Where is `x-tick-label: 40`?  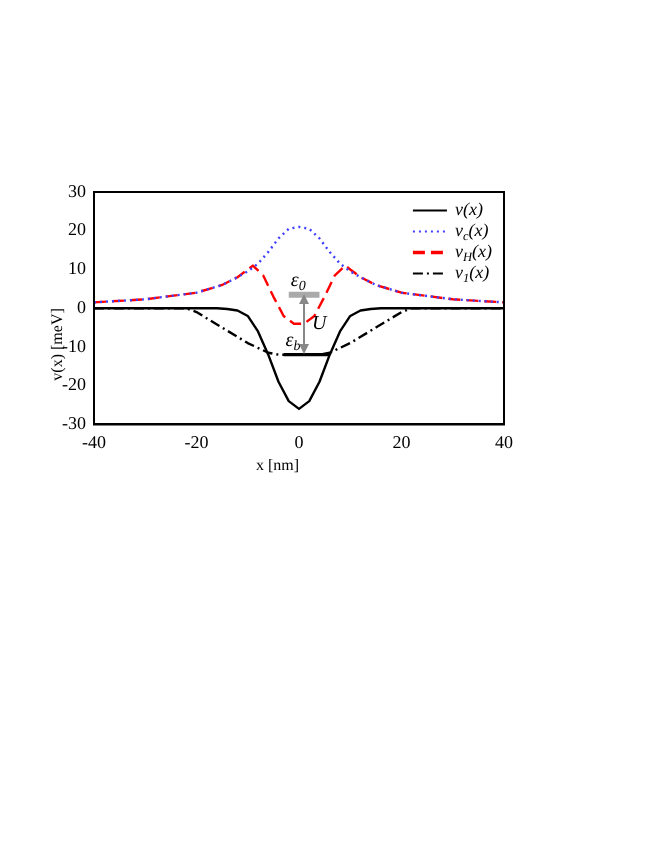
x-tick-label: 40 is located at coordinates (504, 441).